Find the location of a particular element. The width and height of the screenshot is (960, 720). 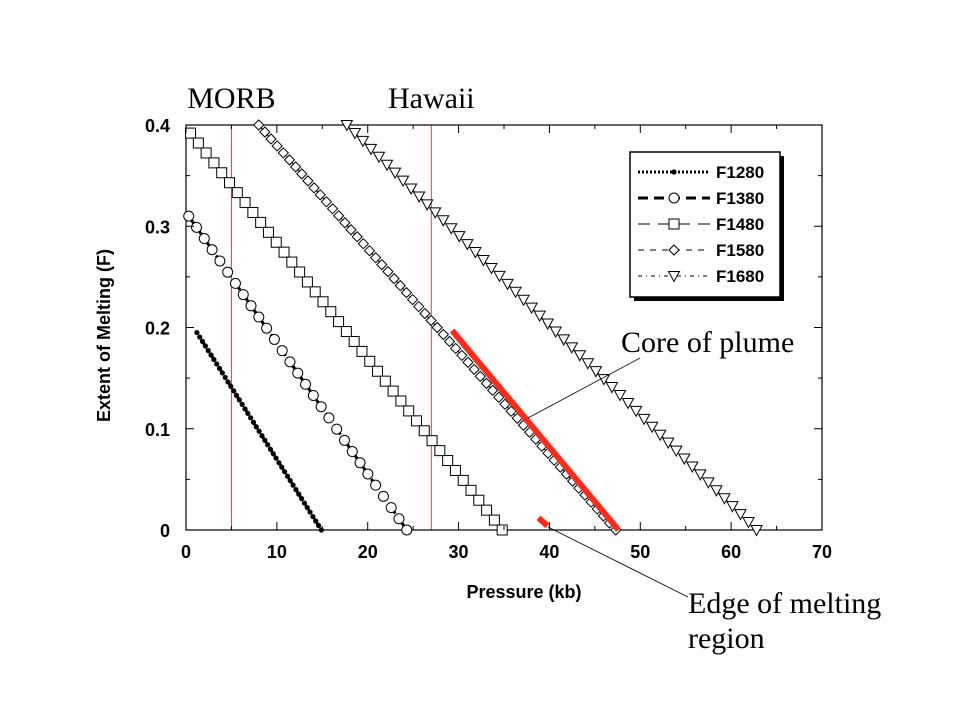

edge-leader-line is located at coordinates (618, 562).